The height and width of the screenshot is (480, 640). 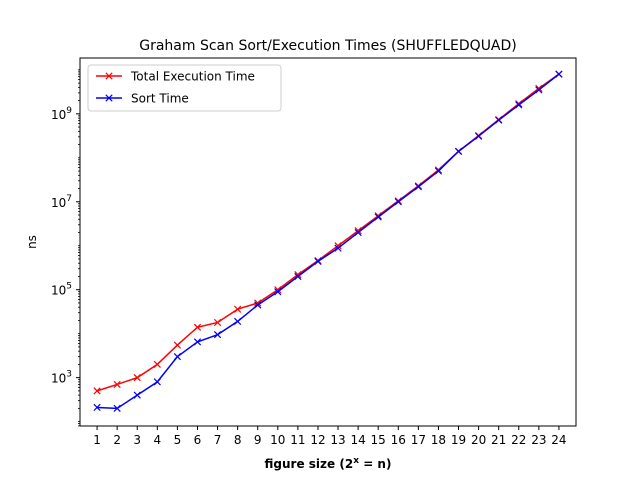 I want to click on x-tick-label: 19, so click(x=458, y=440).